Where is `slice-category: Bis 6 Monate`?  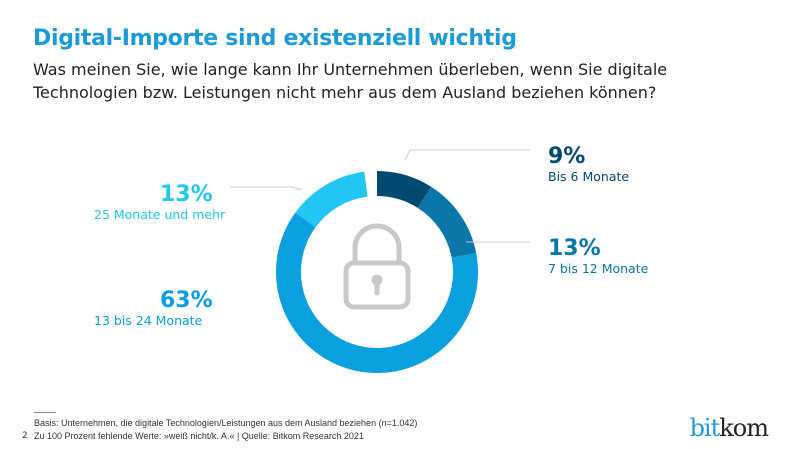
slice-category: Bis 6 Monate is located at coordinates (589, 176).